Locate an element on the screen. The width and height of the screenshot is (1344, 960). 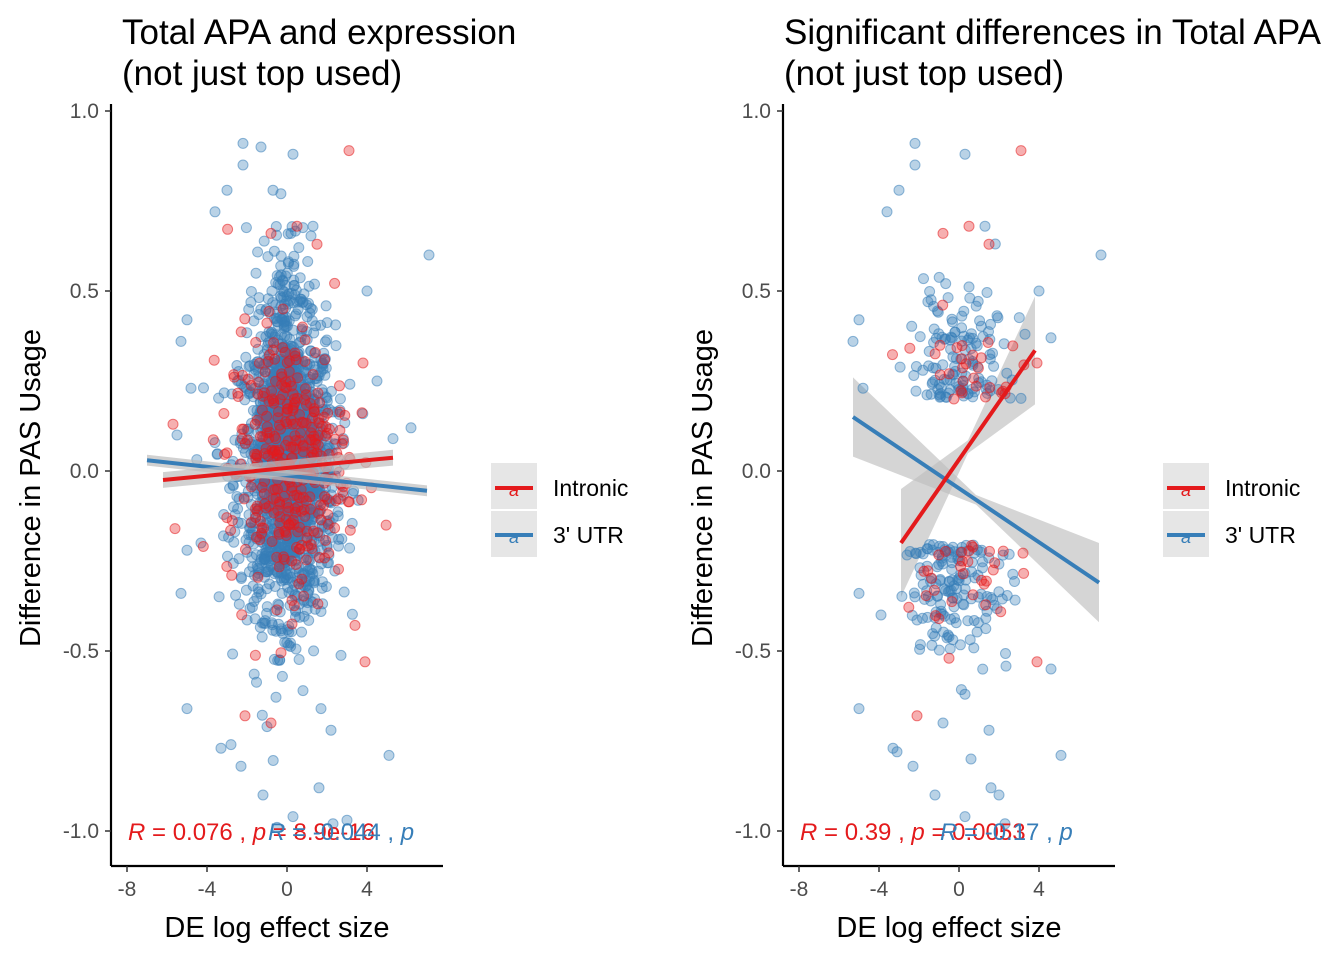
y-tick-label: 0.5 is located at coordinates (84, 291).